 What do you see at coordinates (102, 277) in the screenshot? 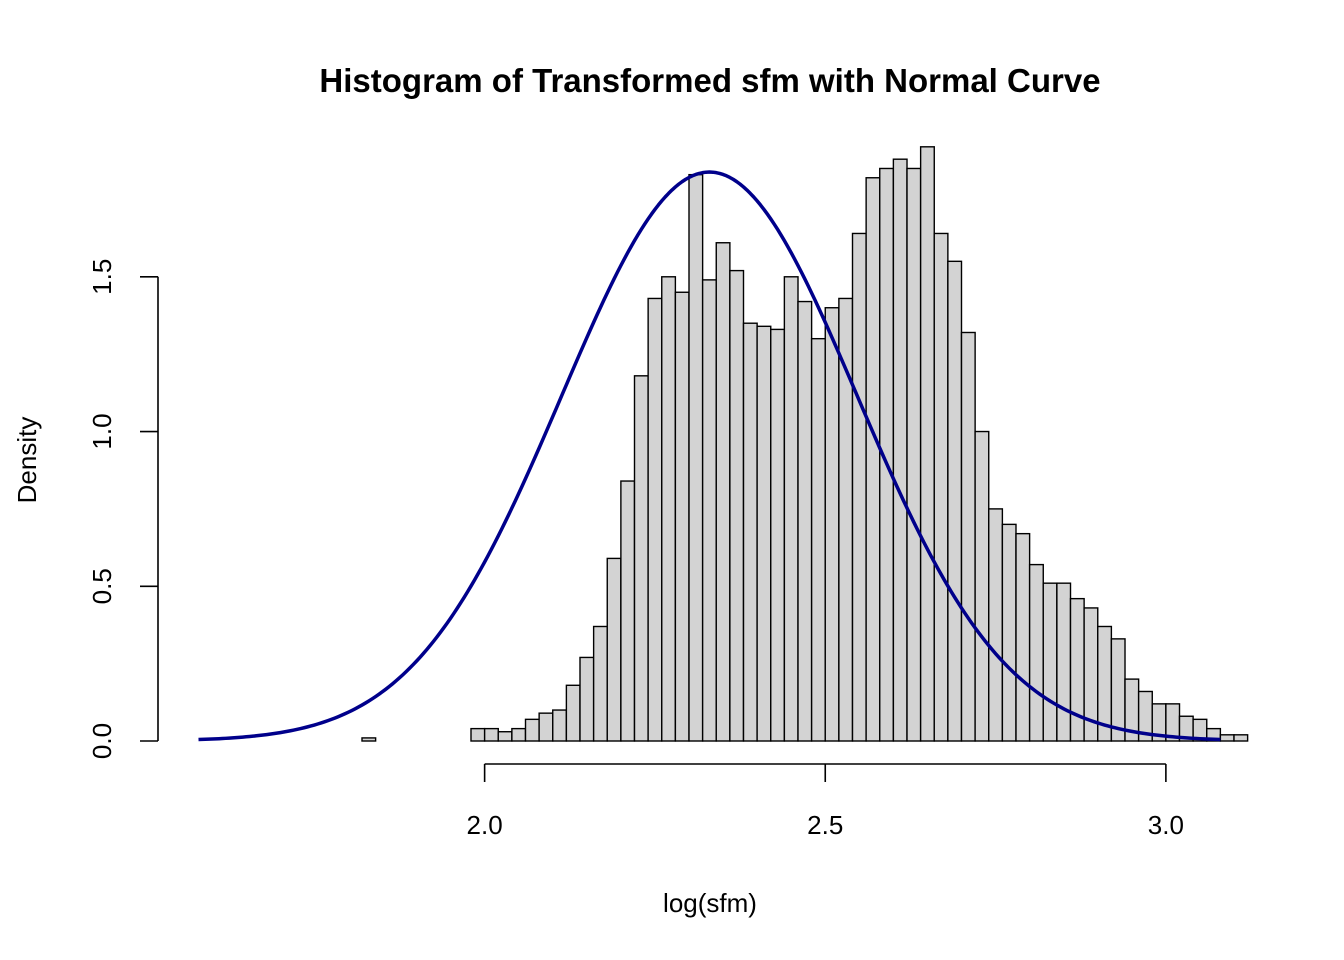
I see `y-tick-label: 1.5` at bounding box center [102, 277].